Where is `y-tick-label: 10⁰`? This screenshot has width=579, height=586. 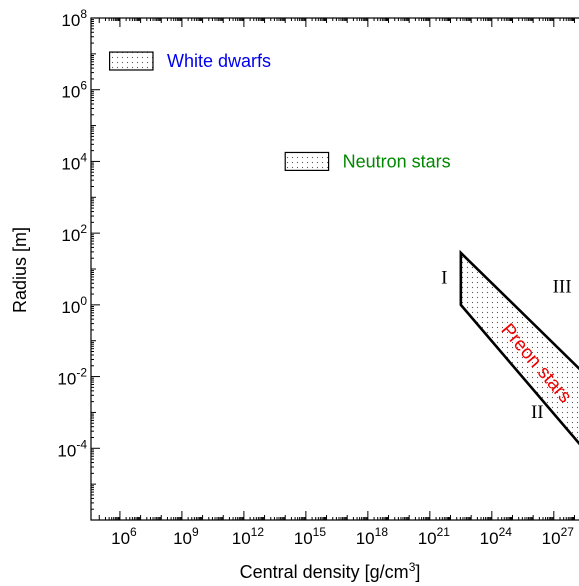
y-tick-label: 10⁰ is located at coordinates (74, 305).